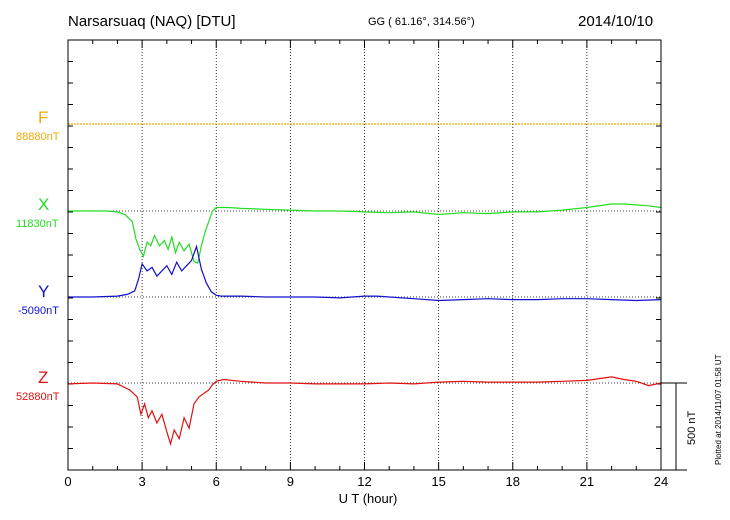 The width and height of the screenshot is (730, 520). What do you see at coordinates (674, 426) in the screenshot?
I see `scale-bar` at bounding box center [674, 426].